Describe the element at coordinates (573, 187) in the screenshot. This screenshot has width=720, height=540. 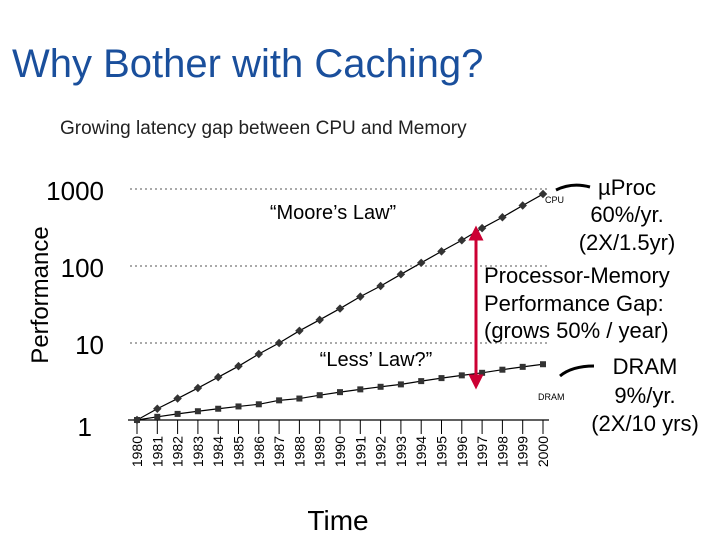
I see `callout-cpu` at that location.